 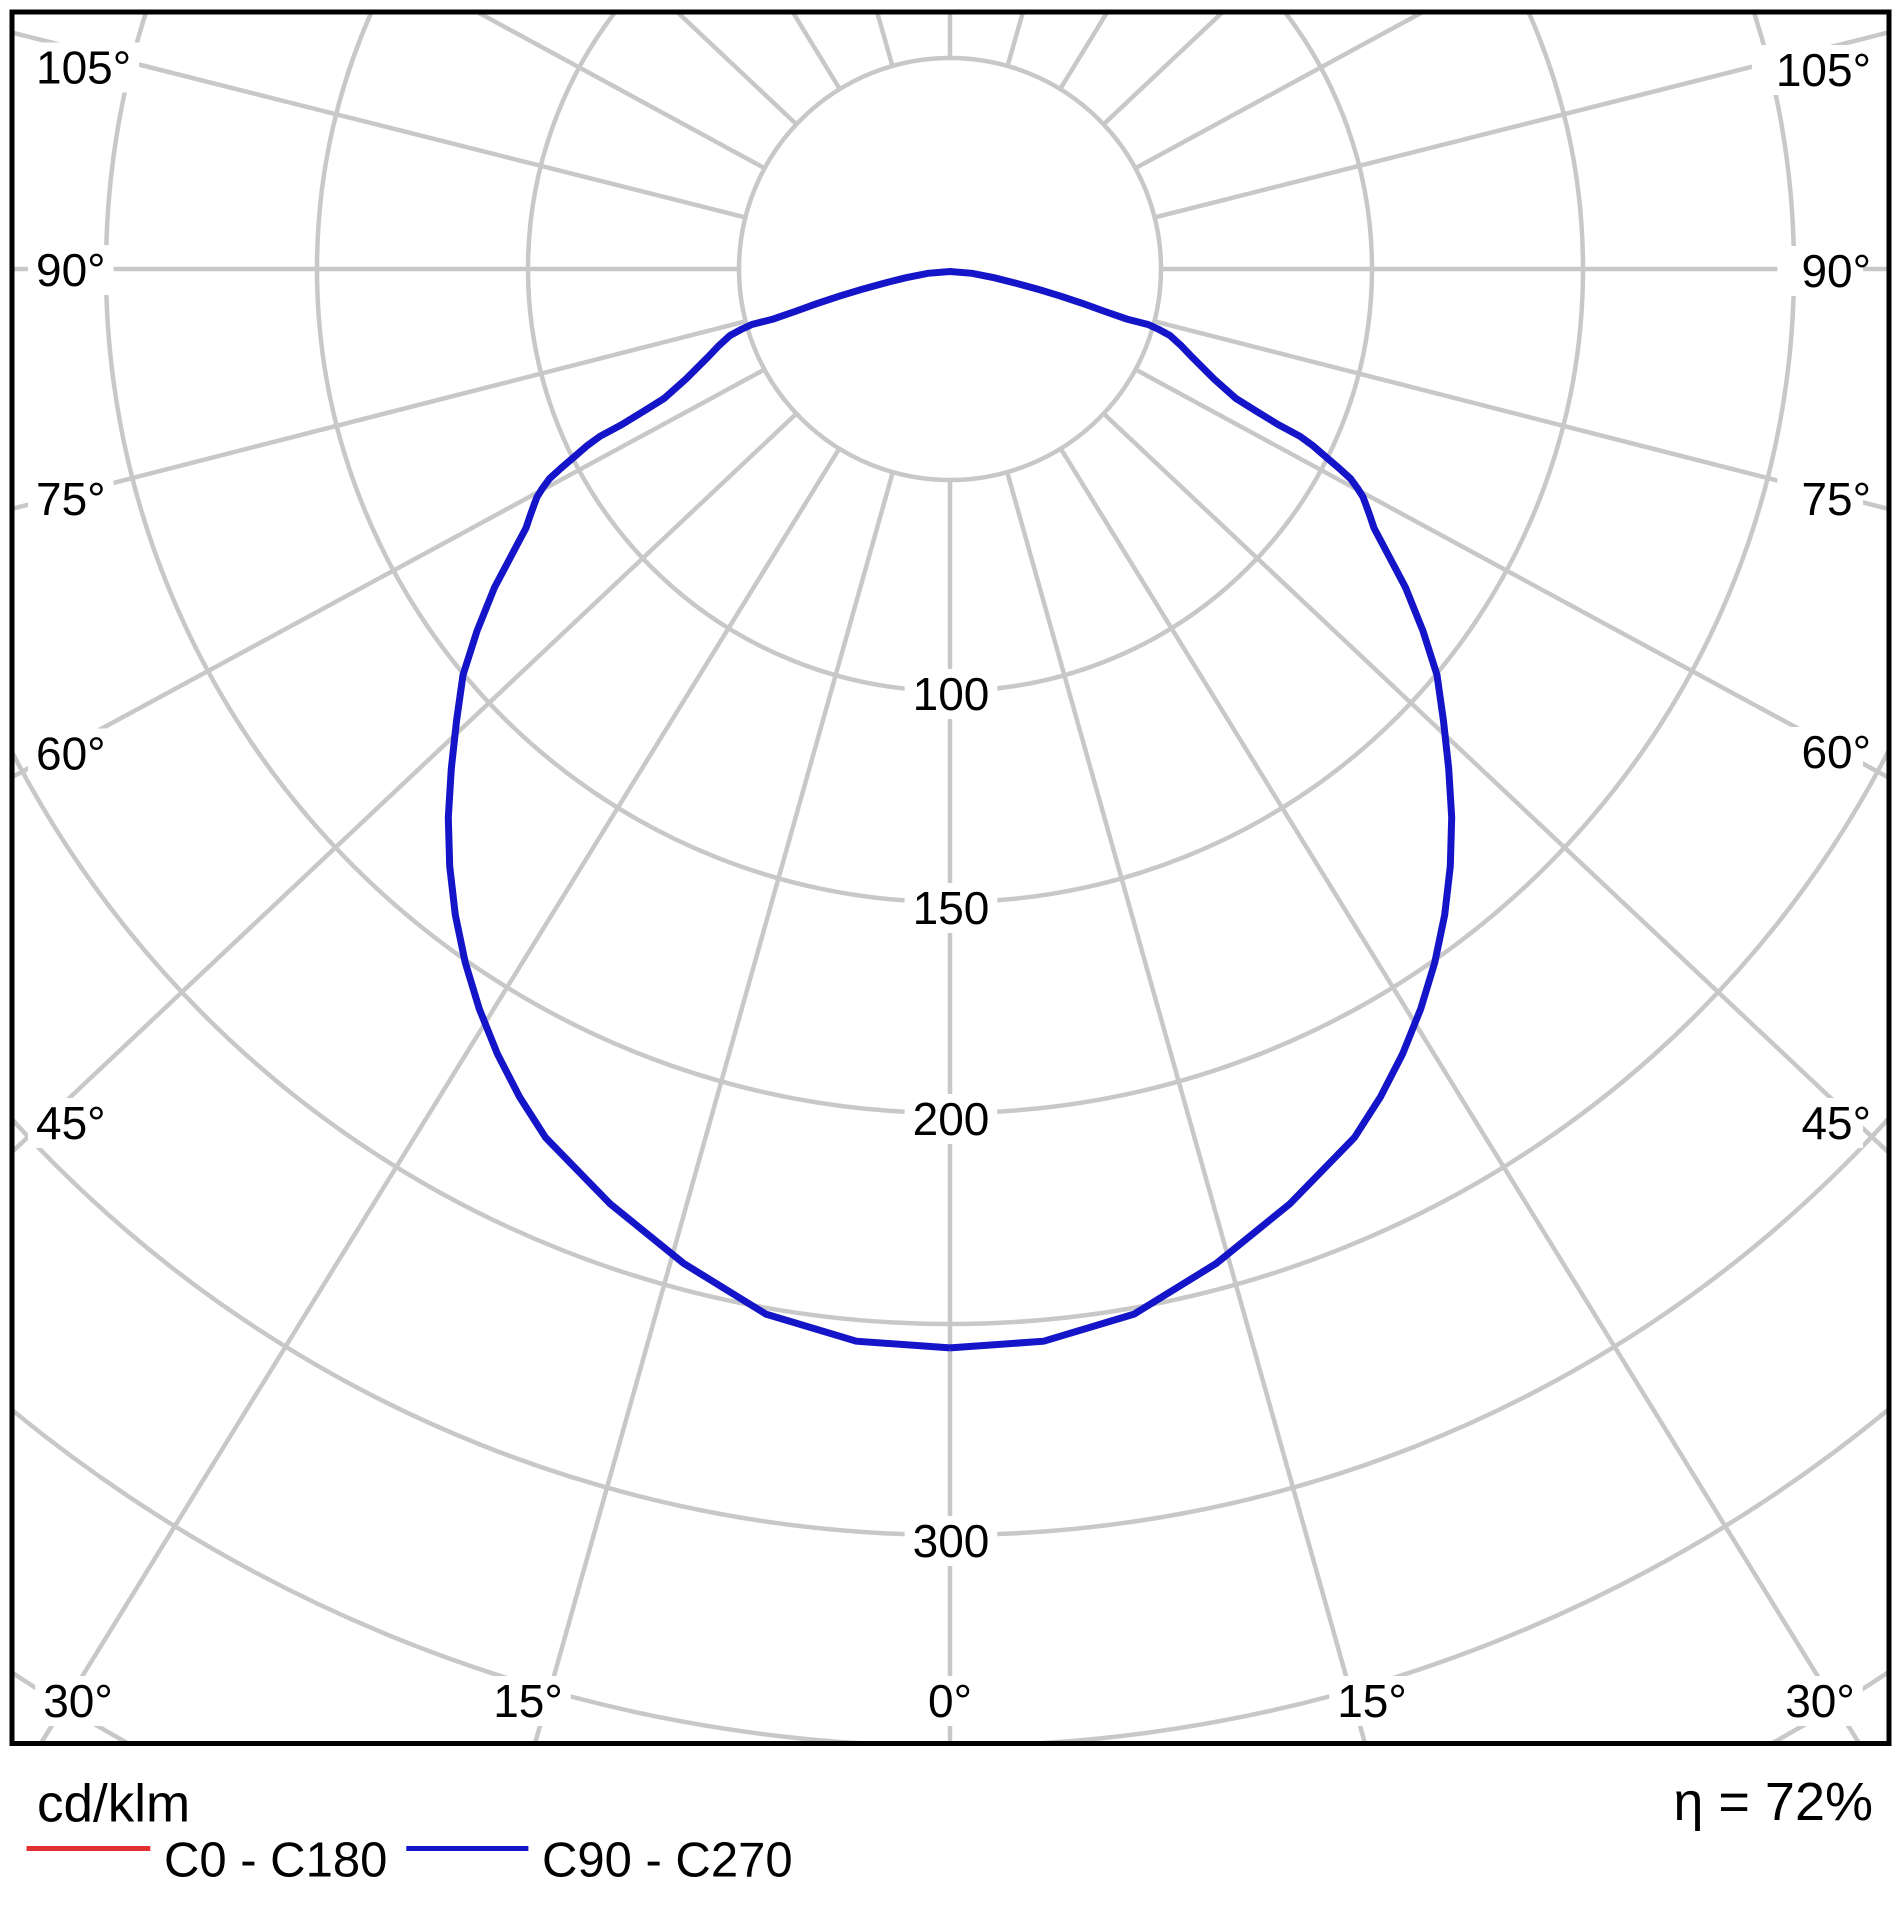 I want to click on svg-text: 100, so click(x=951, y=694).